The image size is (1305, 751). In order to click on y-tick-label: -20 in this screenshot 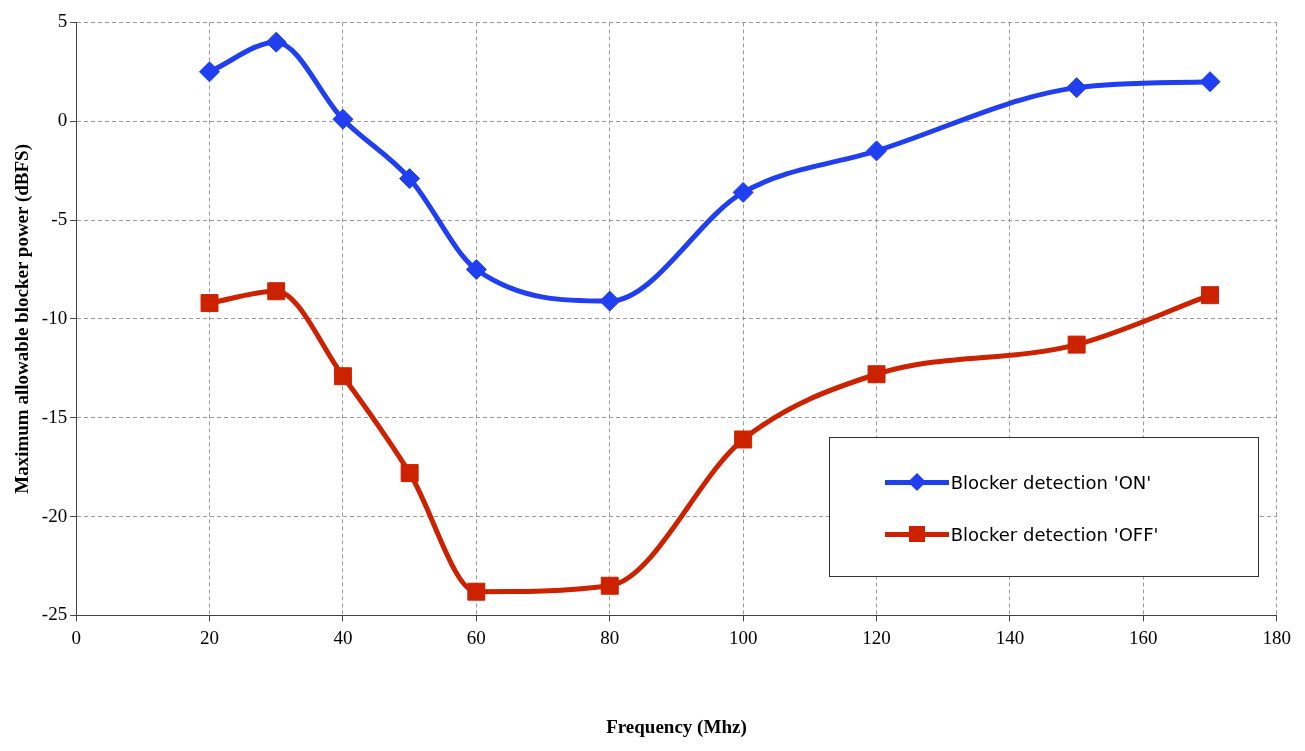, I will do `click(54, 515)`.